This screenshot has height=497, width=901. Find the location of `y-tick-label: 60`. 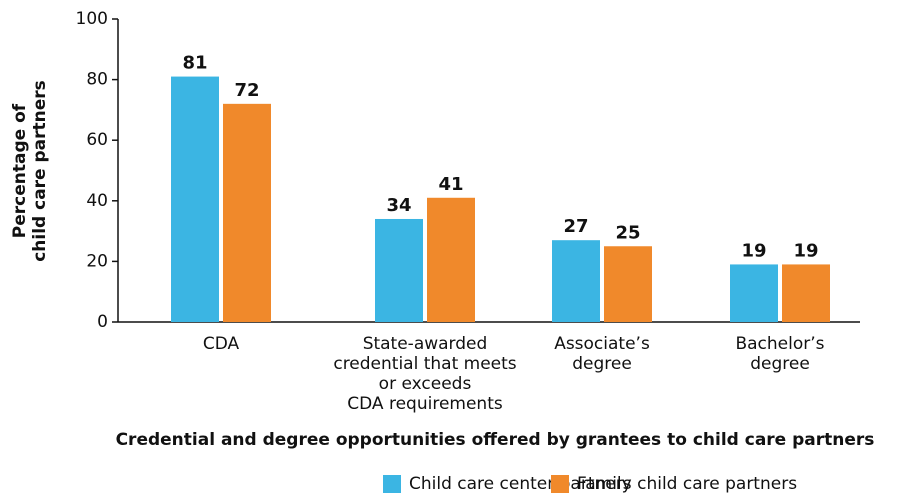

y-tick-label: 60 is located at coordinates (97, 140).